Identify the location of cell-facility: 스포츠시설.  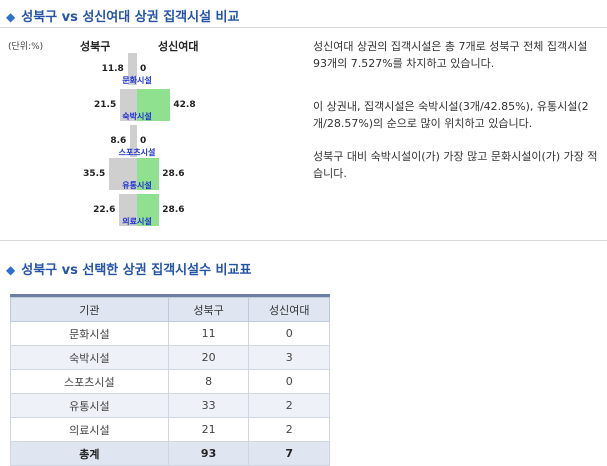
(89, 381).